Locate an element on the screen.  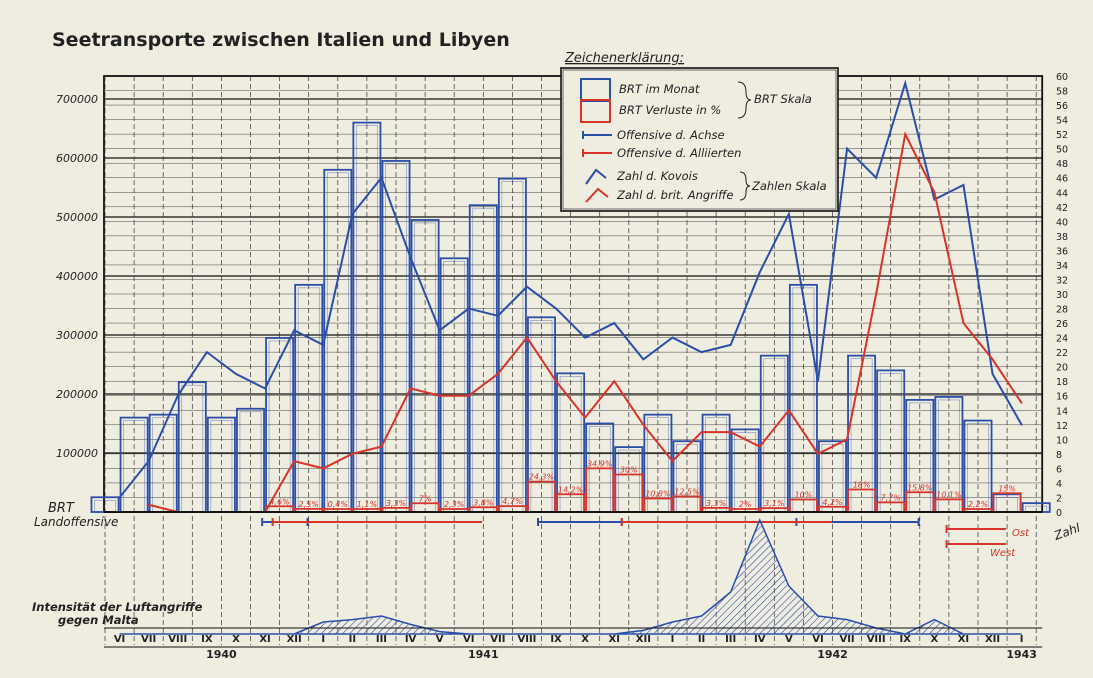
y-tick-label: 200000 is located at coordinates (77, 394).